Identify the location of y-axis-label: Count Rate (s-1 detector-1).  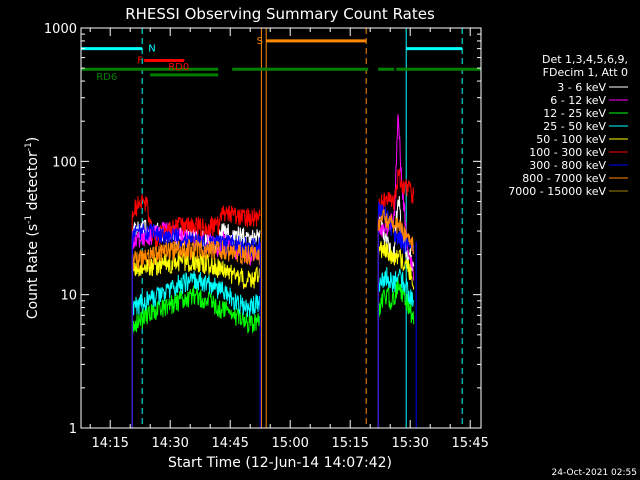
(32, 228).